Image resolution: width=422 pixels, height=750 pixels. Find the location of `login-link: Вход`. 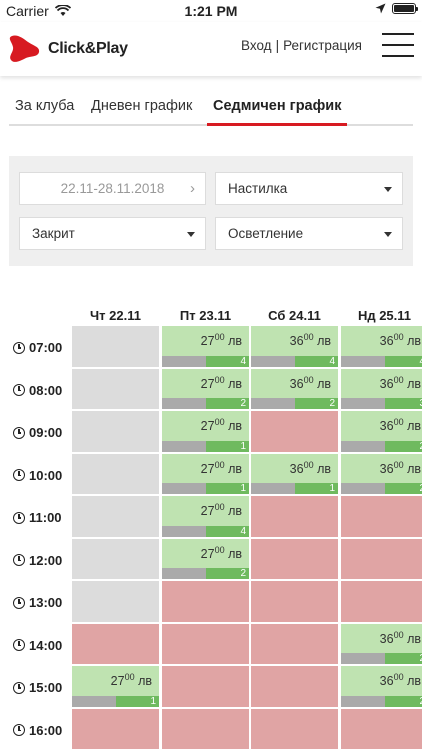

login-link: Вход is located at coordinates (256, 45).